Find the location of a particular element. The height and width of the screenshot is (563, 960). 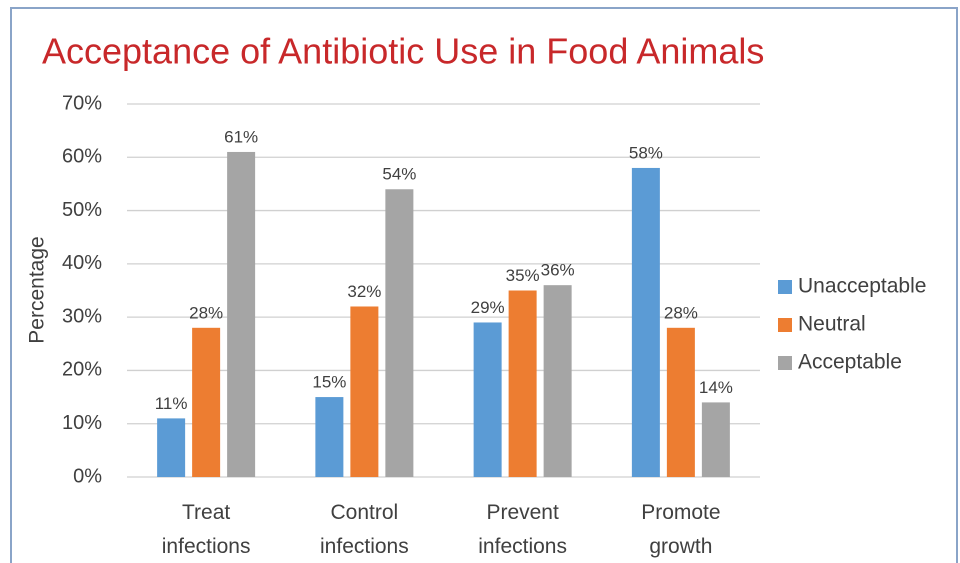

legend-label: Unacceptable is located at coordinates (862, 286).